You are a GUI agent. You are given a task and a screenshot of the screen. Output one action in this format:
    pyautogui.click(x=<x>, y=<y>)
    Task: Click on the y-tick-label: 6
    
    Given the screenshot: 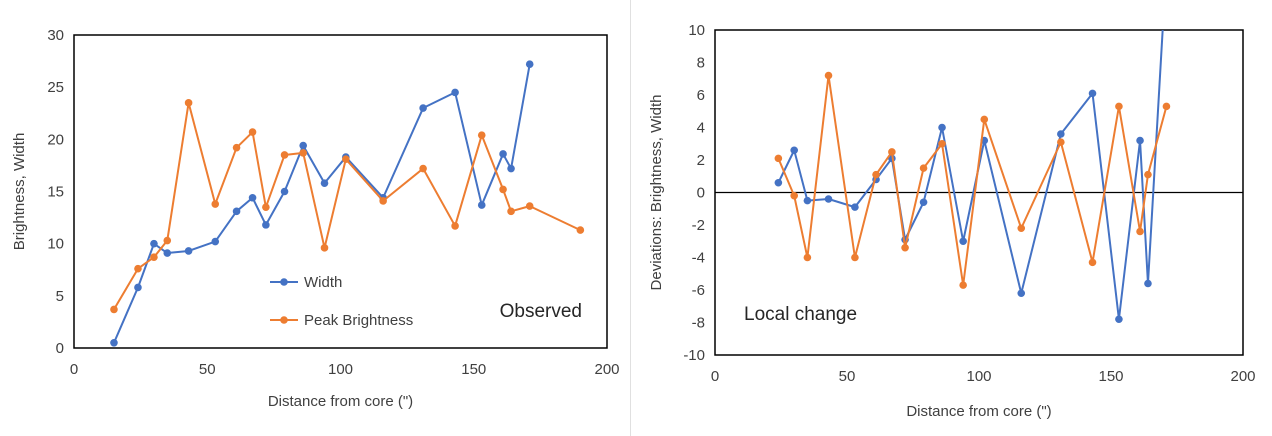 What is the action you would take?
    pyautogui.click(x=701, y=95)
    